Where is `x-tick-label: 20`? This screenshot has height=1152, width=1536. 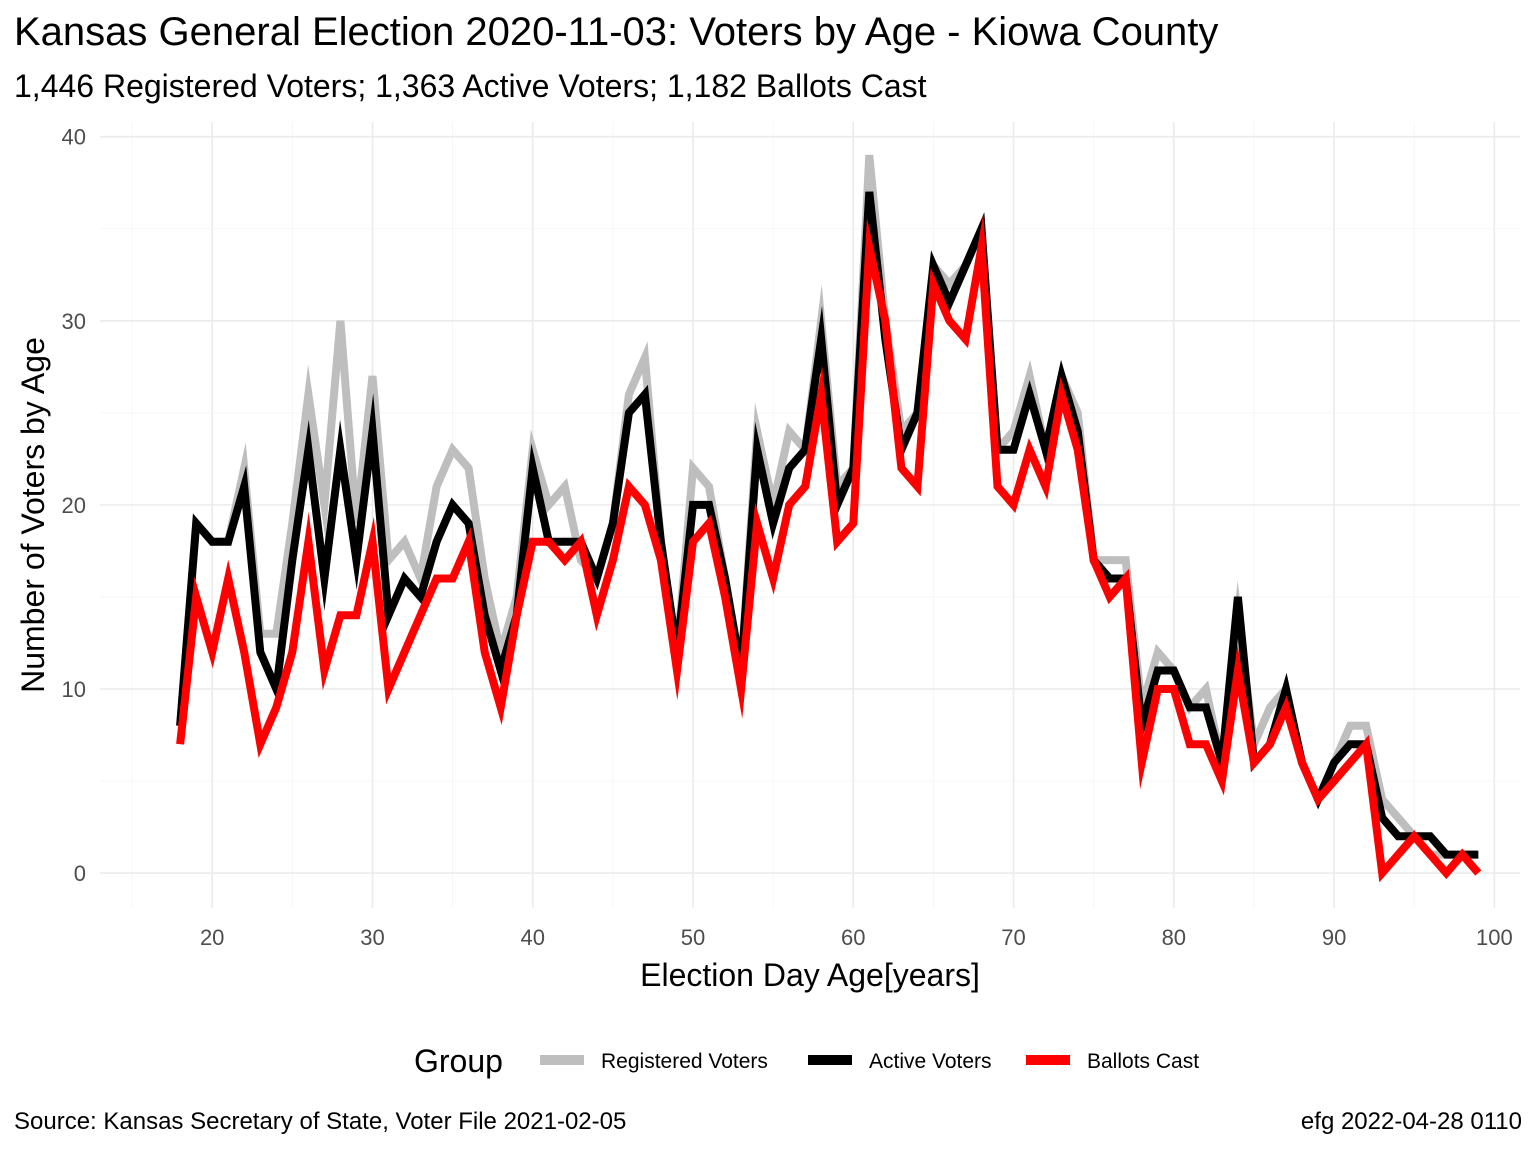 x-tick-label: 20 is located at coordinates (212, 937).